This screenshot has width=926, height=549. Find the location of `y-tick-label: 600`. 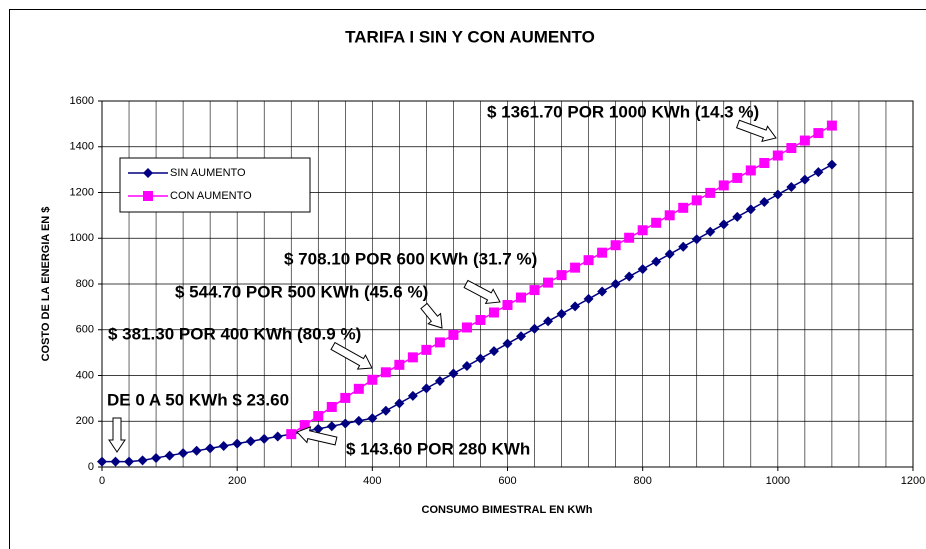

y-tick-label: 600 is located at coordinates (85, 330).